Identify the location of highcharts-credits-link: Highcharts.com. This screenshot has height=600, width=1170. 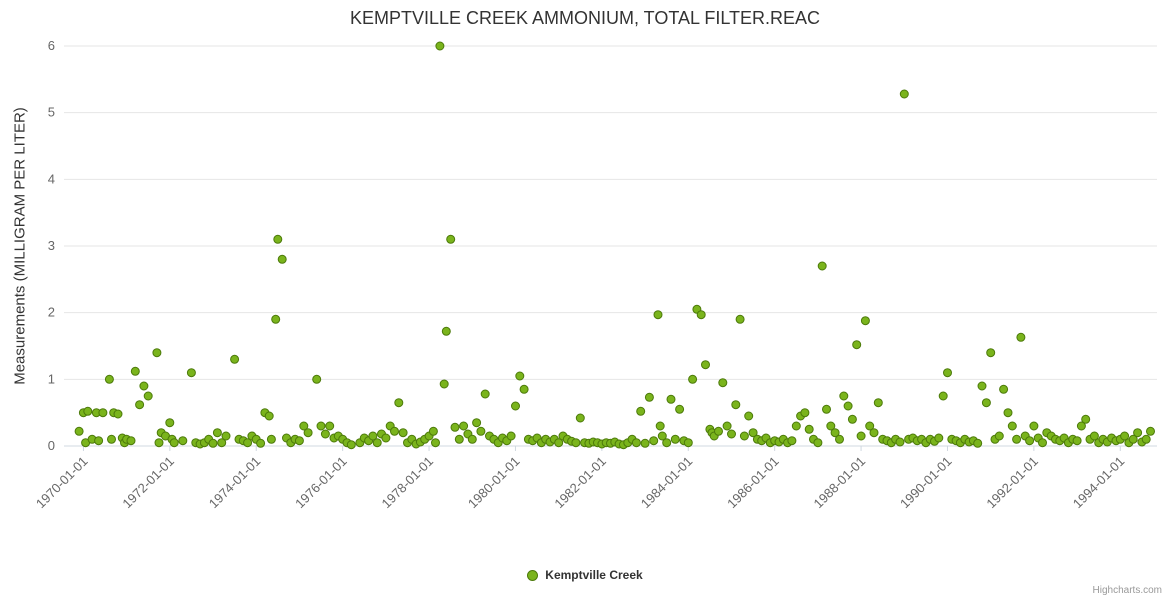
(1127, 590).